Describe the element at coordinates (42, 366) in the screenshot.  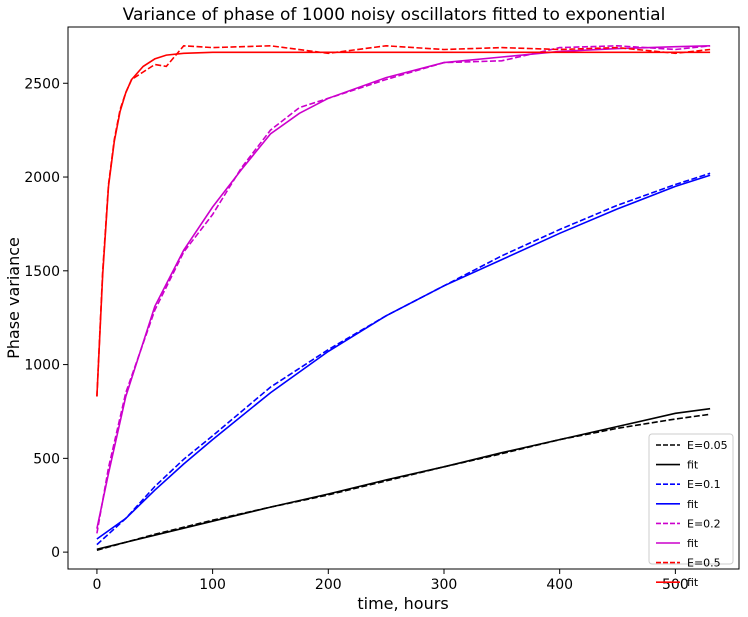
I see `y-tick-label: 1000` at that location.